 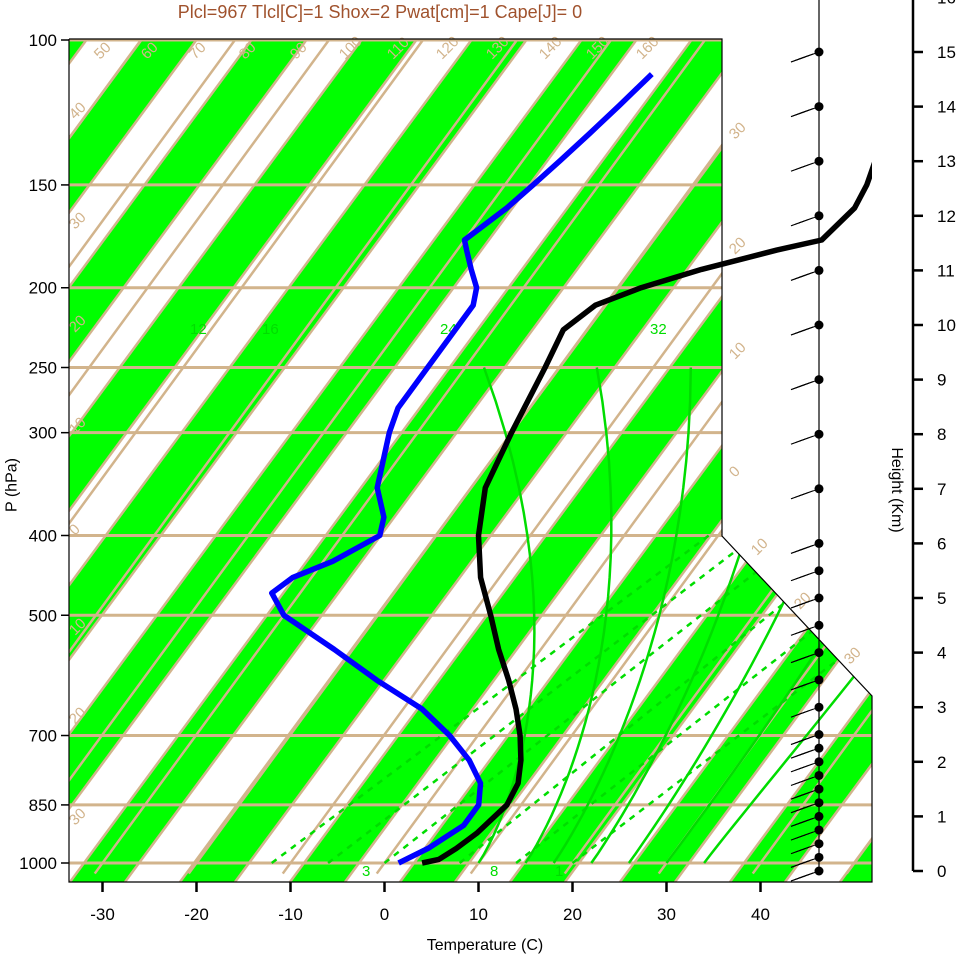 What do you see at coordinates (941, 543) in the screenshot?
I see `height-tick-label: 6` at bounding box center [941, 543].